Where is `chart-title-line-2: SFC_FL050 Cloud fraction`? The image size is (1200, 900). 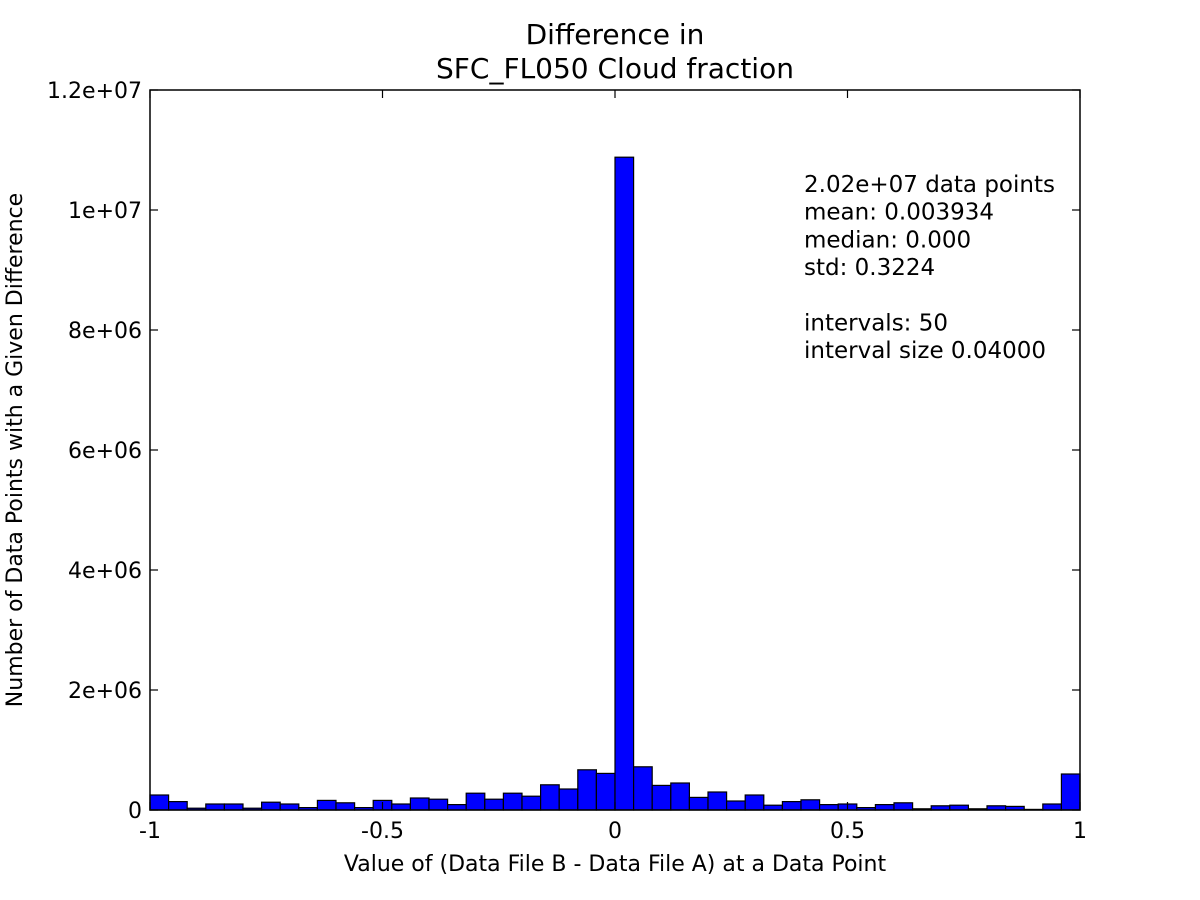 chart-title-line-2: SFC_FL050 Cloud fraction is located at coordinates (615, 68).